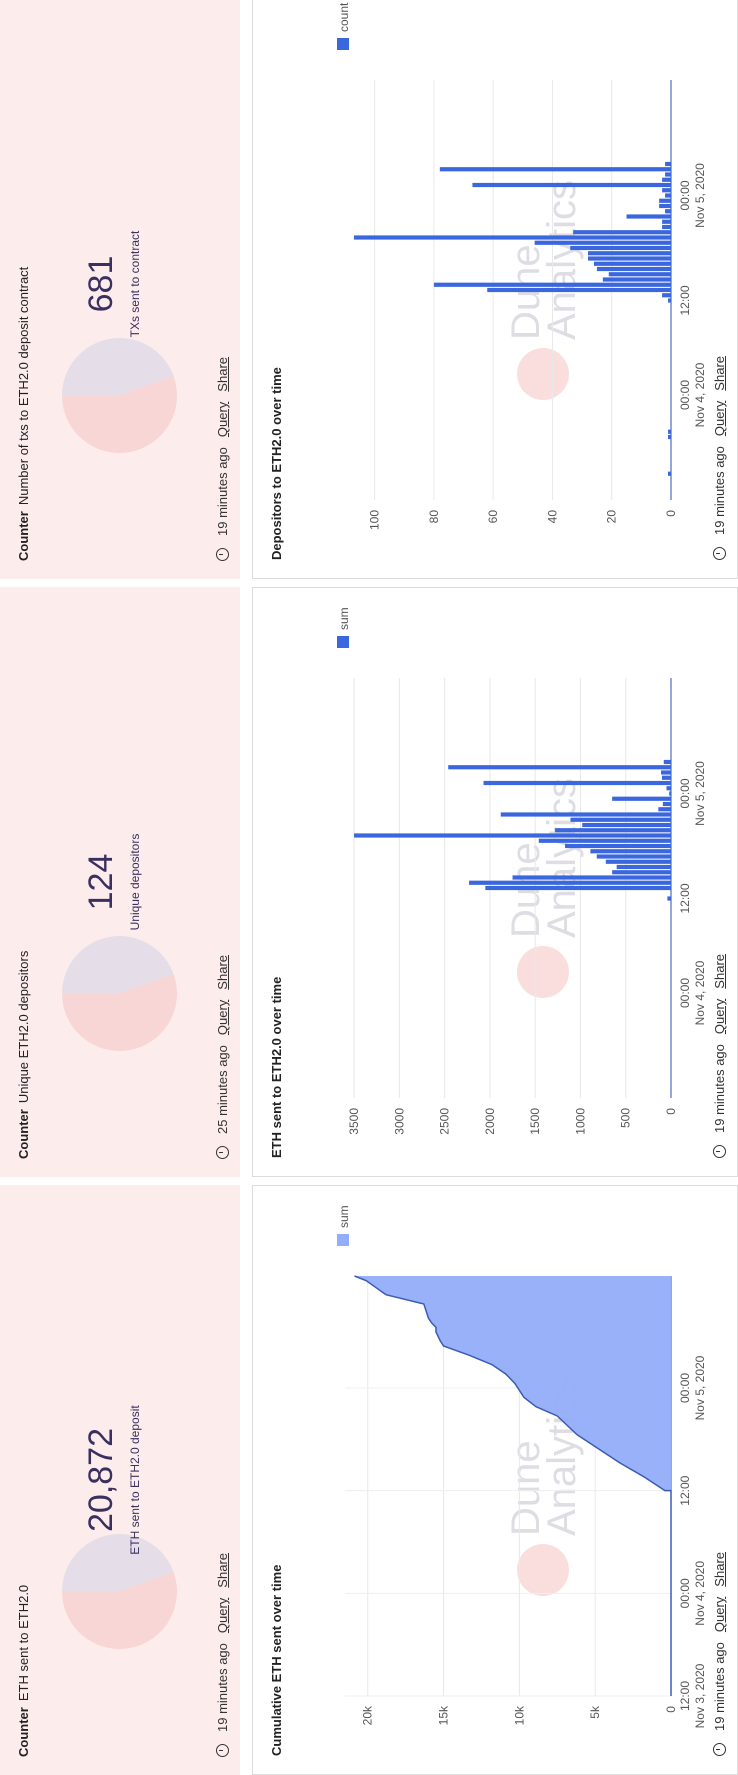 Image resolution: width=738 pixels, height=1775 pixels. Describe the element at coordinates (101, 1480) in the screenshot. I see `counter-value: 20,872` at that location.